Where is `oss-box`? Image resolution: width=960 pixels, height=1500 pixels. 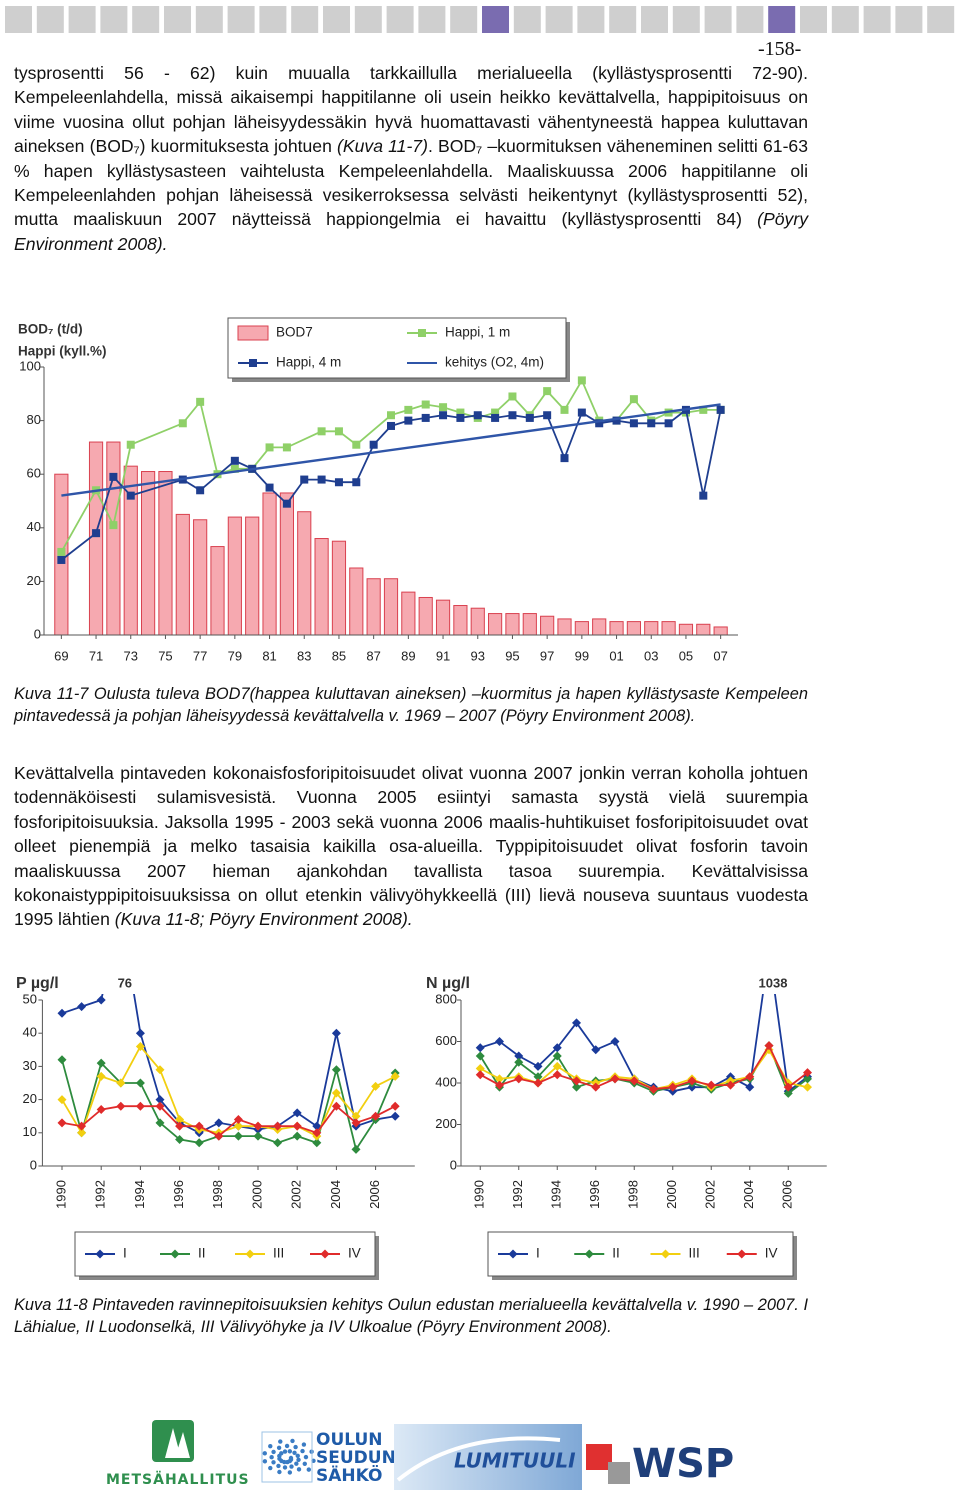
oss-box is located at coordinates (287, 1457).